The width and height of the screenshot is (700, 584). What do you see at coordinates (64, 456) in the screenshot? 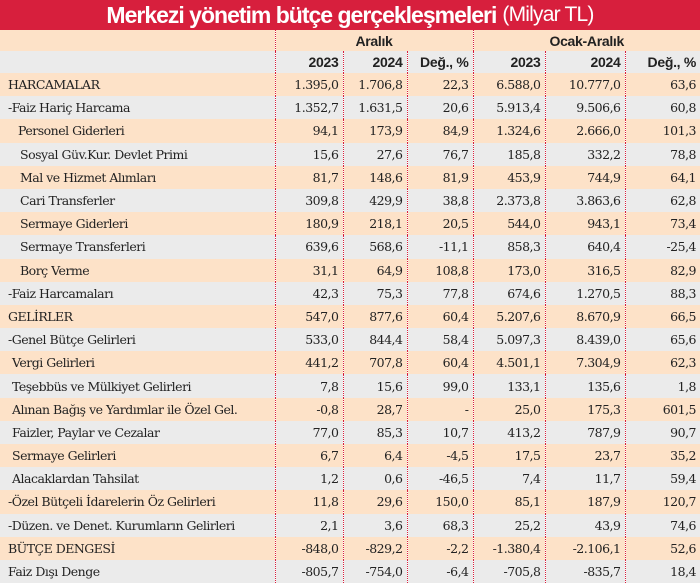
I see `row-label: Sermaye Gelirleri` at bounding box center [64, 456].